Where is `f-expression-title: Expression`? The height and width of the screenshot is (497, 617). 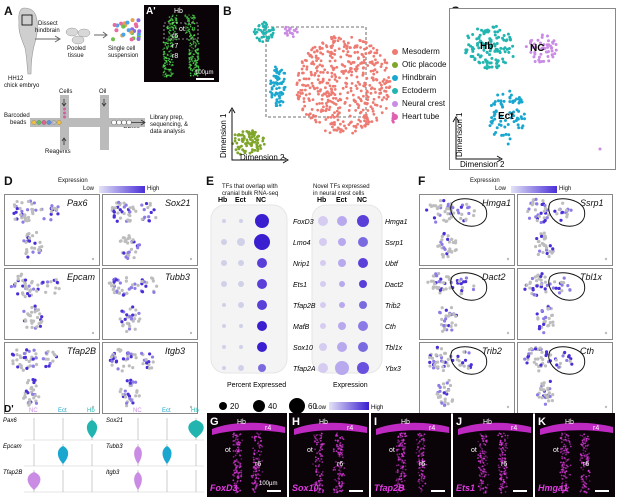 f-expression-title: Expression is located at coordinates (485, 181).